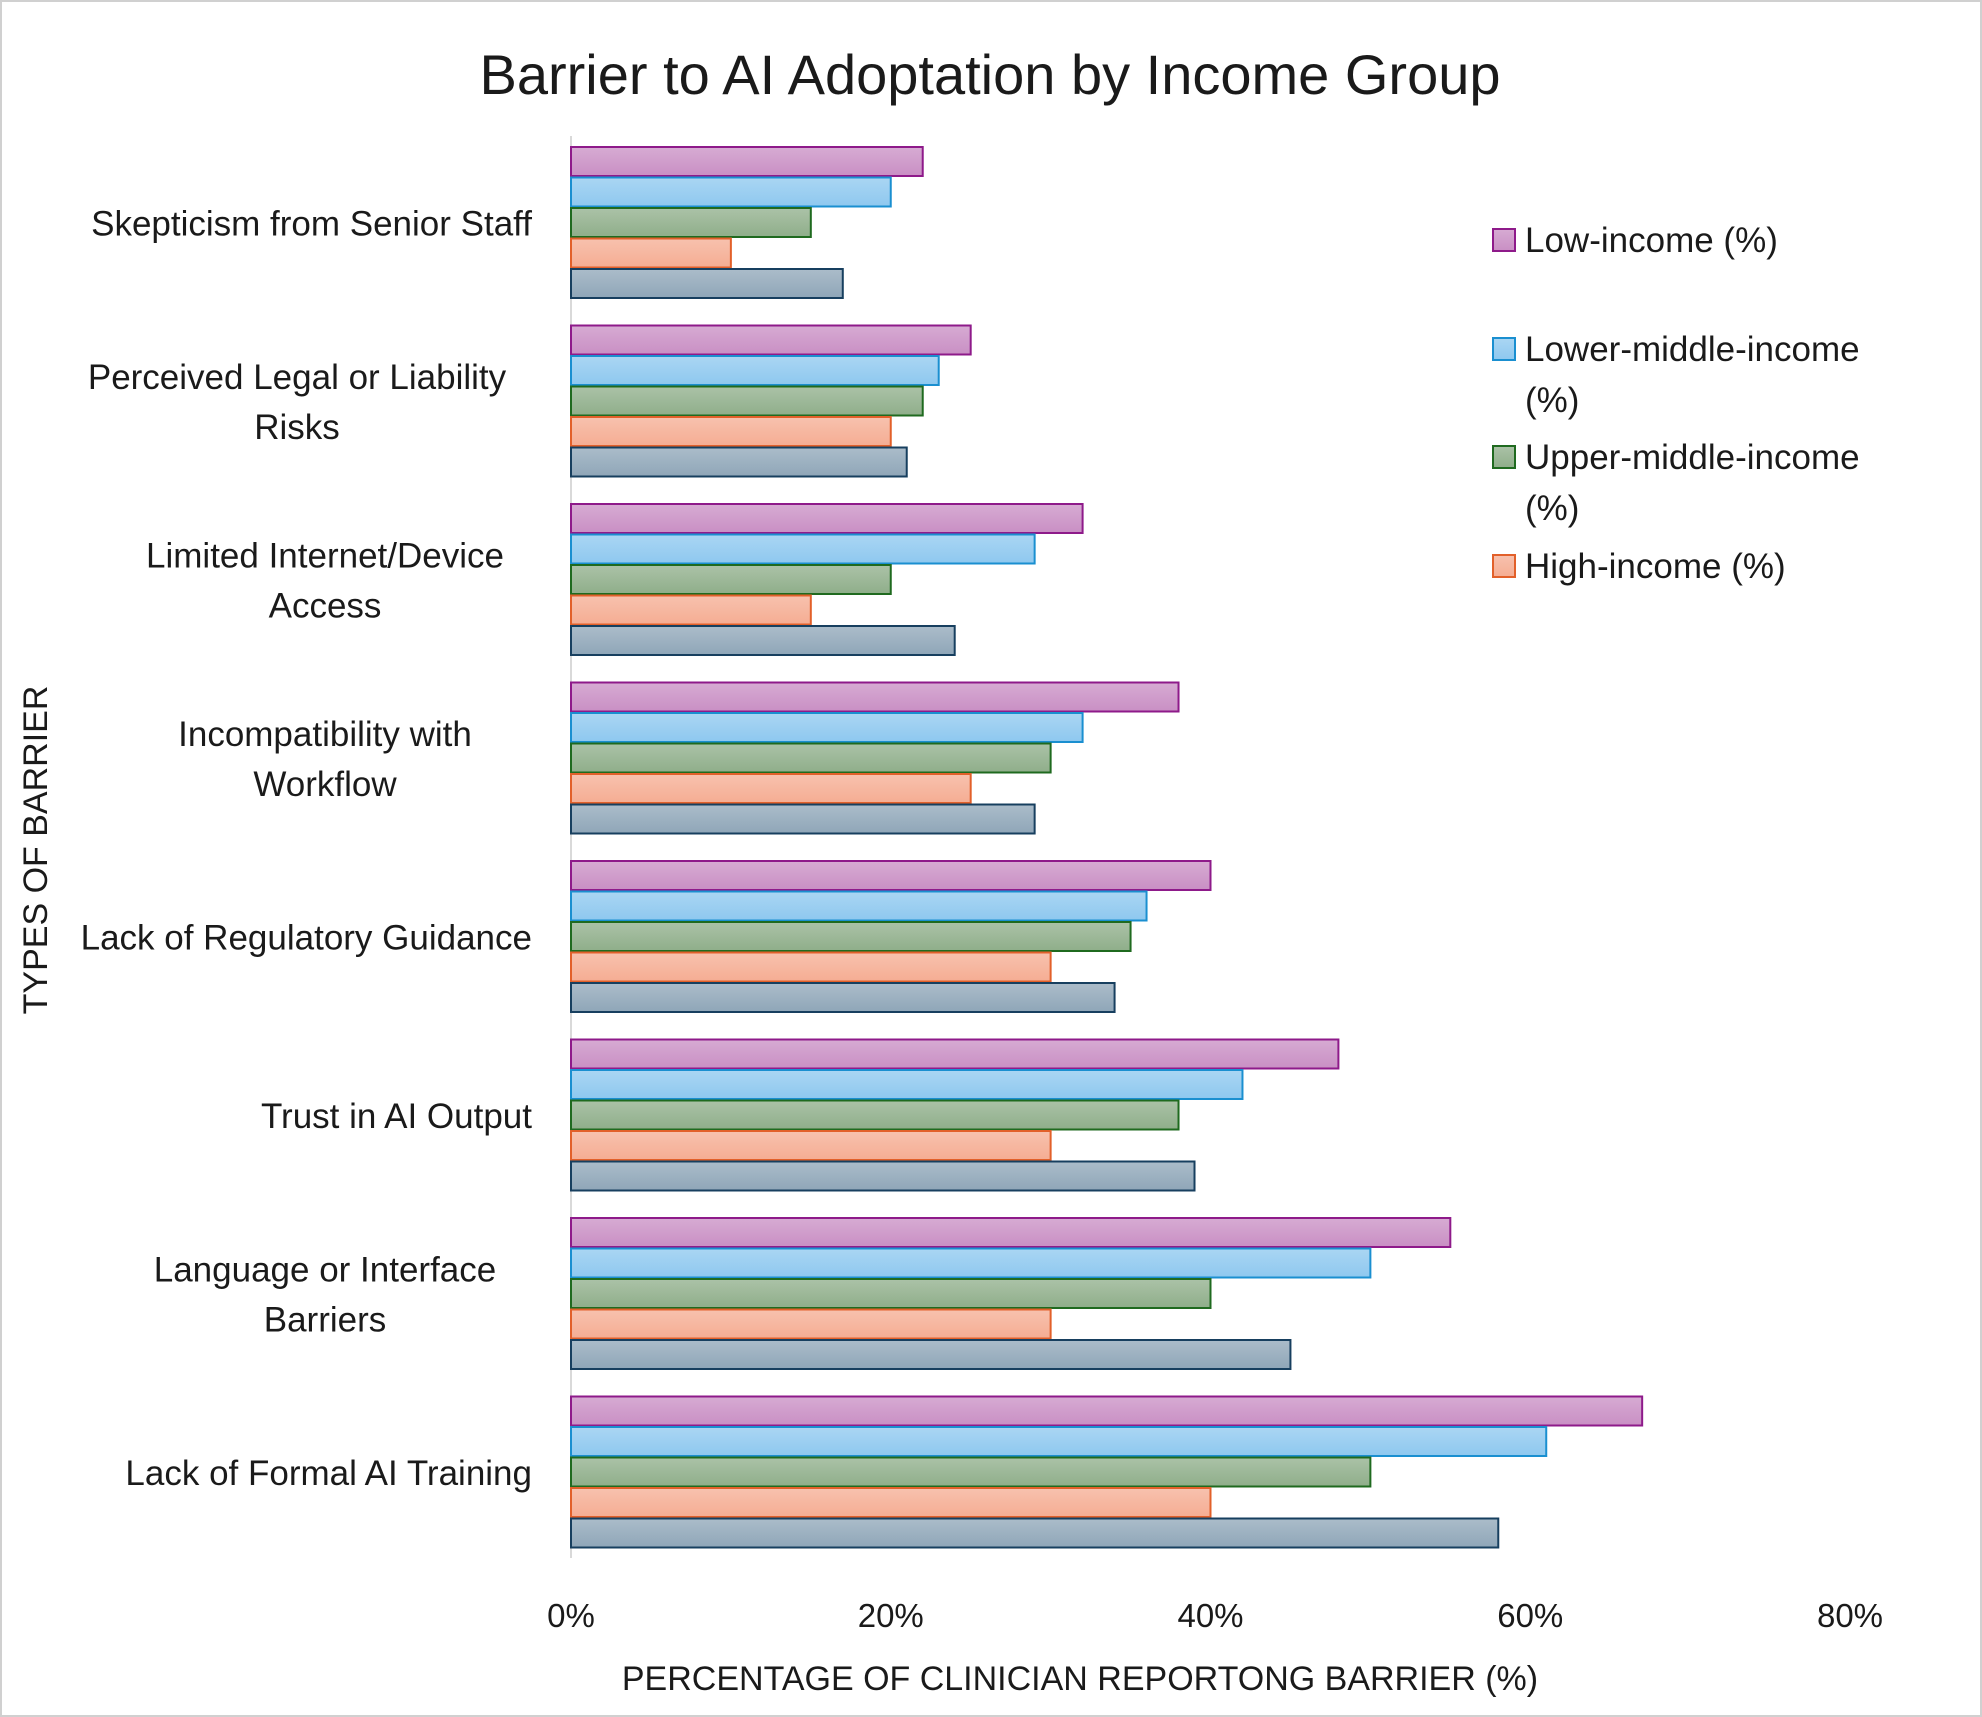 This screenshot has height=1717, width=1982. What do you see at coordinates (1210, 1615) in the screenshot?
I see `x-tick-label: 40%` at bounding box center [1210, 1615].